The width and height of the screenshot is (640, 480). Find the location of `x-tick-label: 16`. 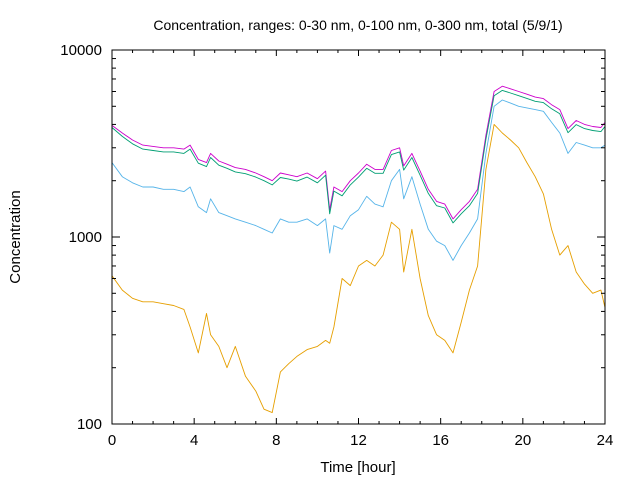

x-tick-label: 16 is located at coordinates (440, 440).